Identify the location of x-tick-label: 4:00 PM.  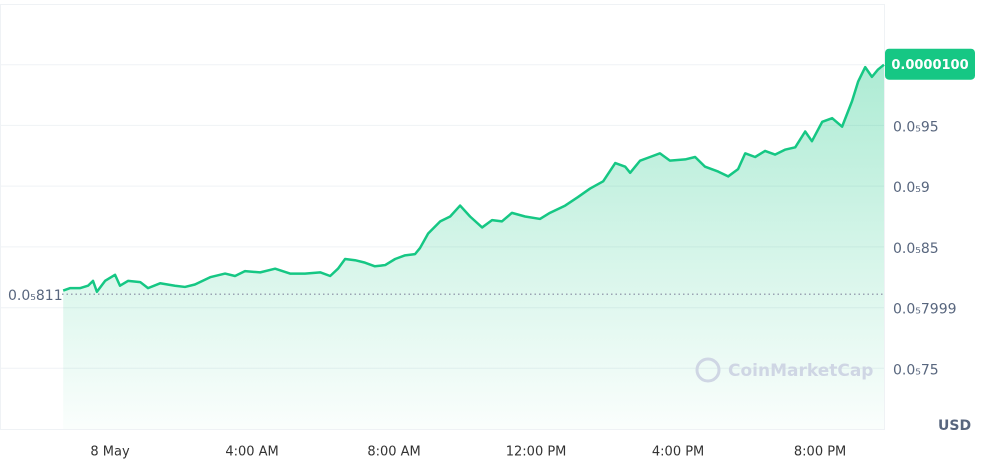
(678, 452).